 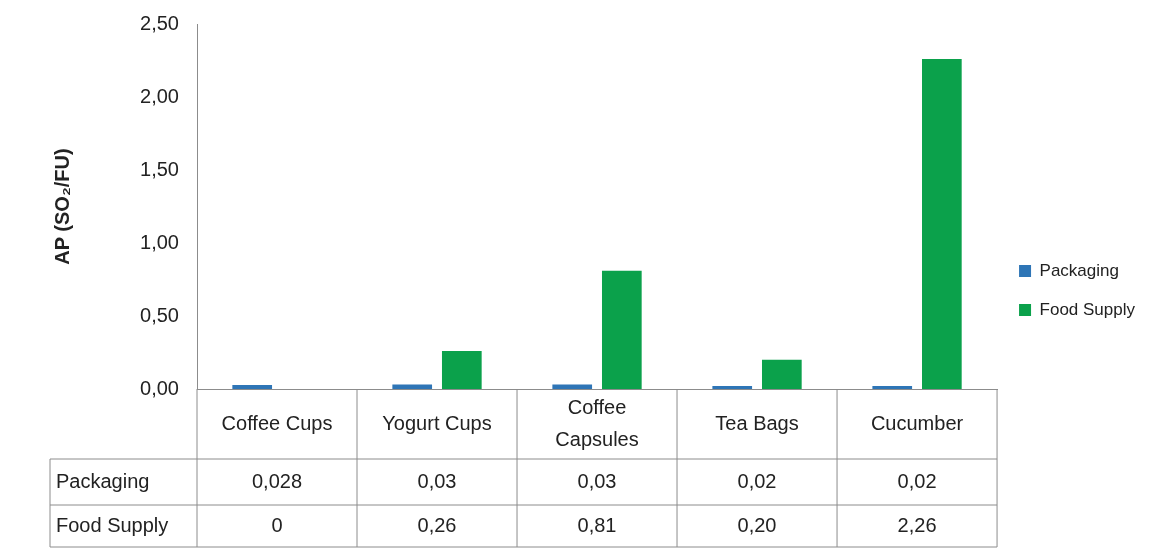 I want to click on x-tick-label: Coffee Capsules, so click(x=597, y=422).